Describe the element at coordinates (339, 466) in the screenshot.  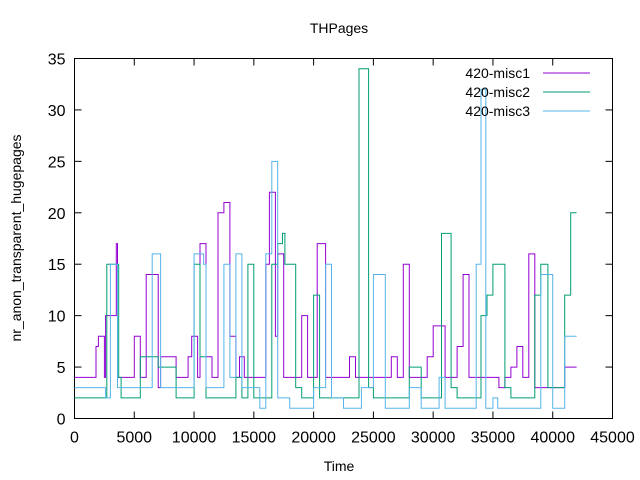
I see `x-axis-label: Time` at that location.